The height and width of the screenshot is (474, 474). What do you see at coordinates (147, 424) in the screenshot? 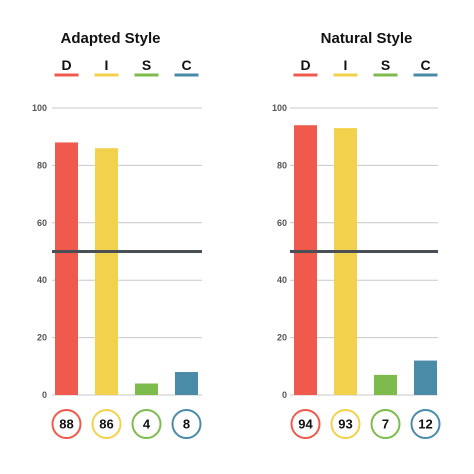
I see `value-label-s: 4` at bounding box center [147, 424].